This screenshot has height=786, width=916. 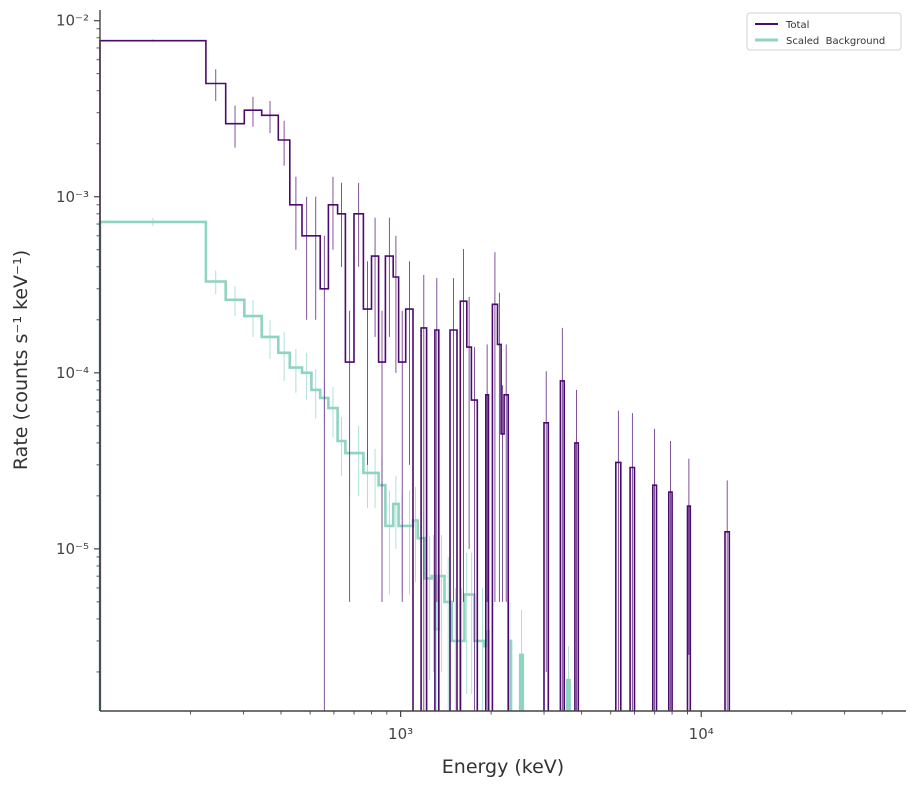 I want to click on y-axis-title: Rate (counts s⁻¹ keV⁻¹), so click(x=21, y=360).